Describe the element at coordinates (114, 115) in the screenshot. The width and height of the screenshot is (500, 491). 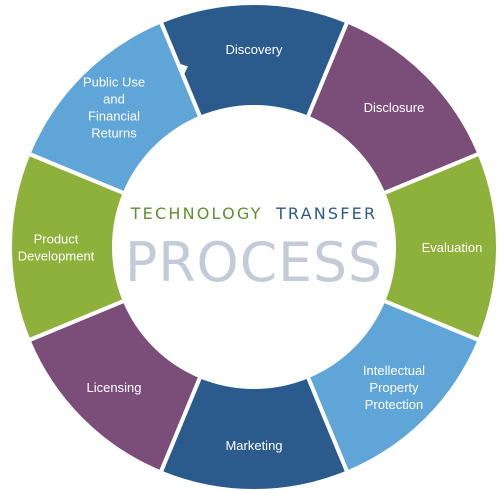
I see `segment-label-line: Financial` at that location.